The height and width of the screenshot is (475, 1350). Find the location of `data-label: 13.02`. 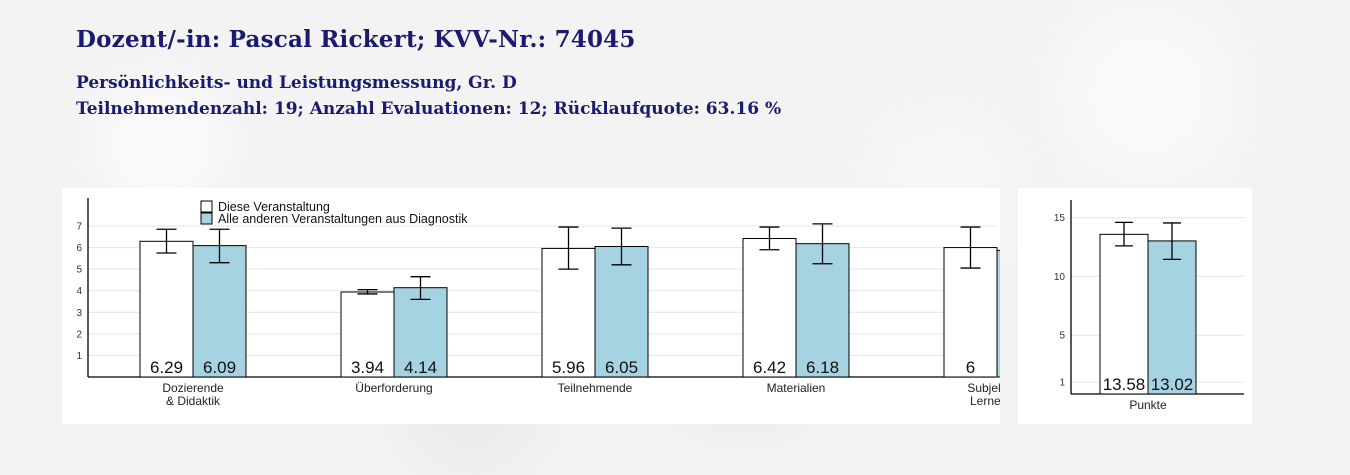

data-label: 13.02 is located at coordinates (1172, 384).